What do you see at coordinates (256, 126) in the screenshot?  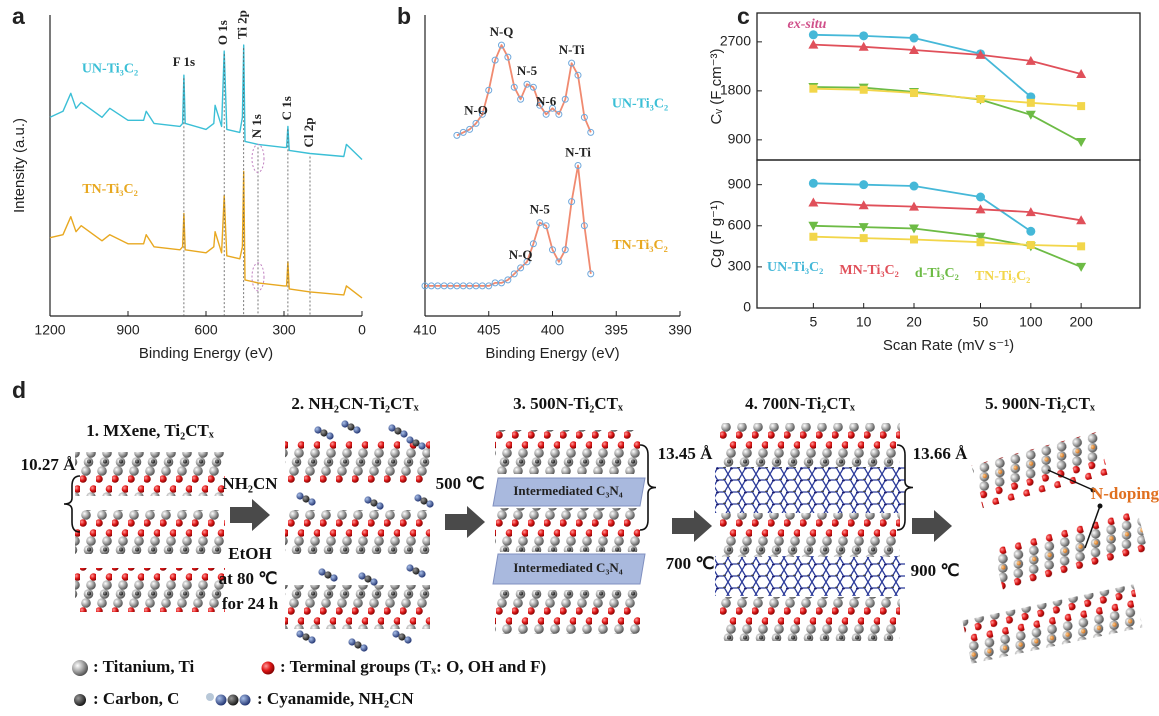 I see `peak-label: N 1s` at bounding box center [256, 126].